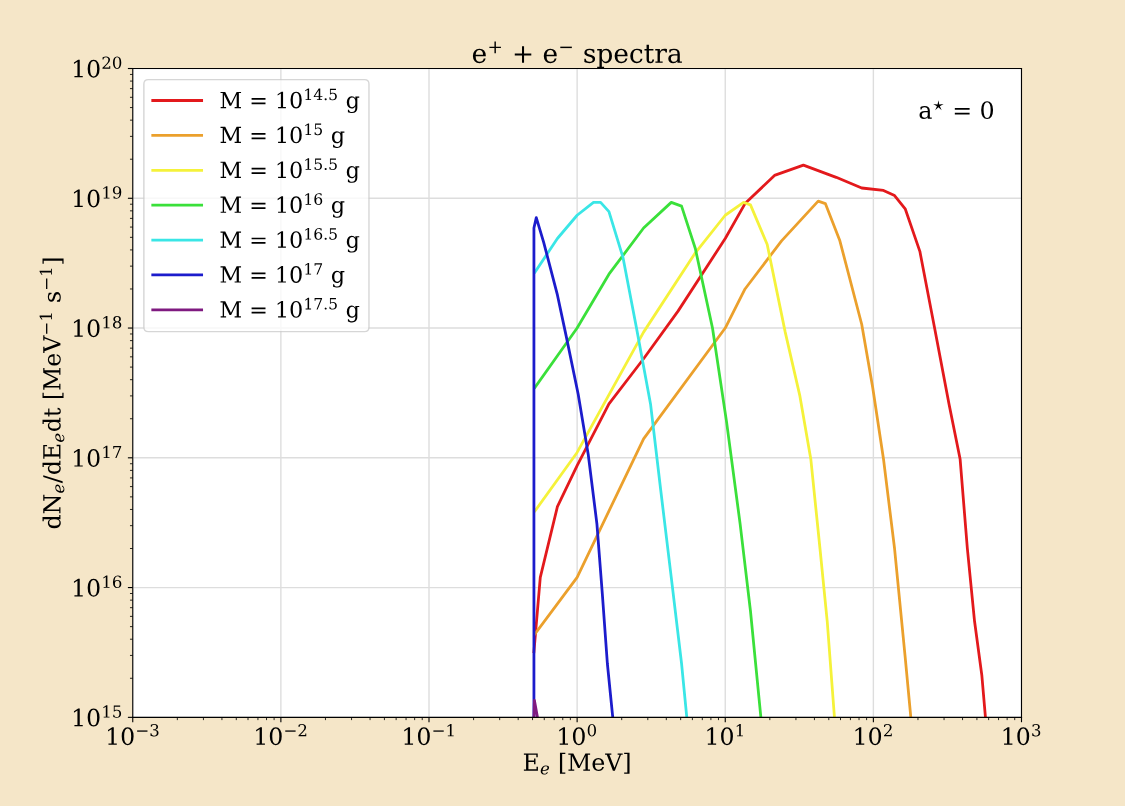 The width and height of the screenshot is (1125, 806). I want to click on legend-label: M = 10$^{14.5}$ g, so click(290, 101).